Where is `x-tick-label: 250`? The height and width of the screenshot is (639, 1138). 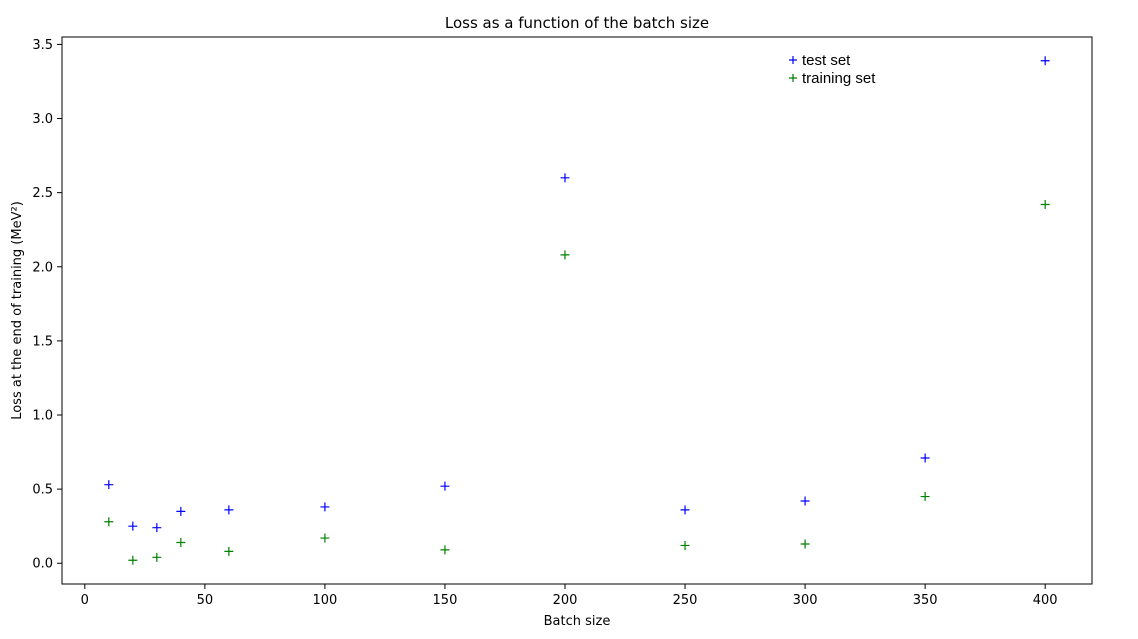 x-tick-label: 250 is located at coordinates (685, 600).